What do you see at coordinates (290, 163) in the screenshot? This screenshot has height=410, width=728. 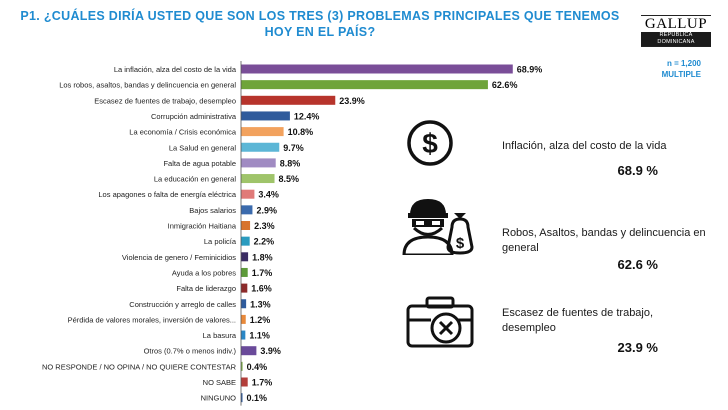 I see `value-label: 8.8%` at bounding box center [290, 163].